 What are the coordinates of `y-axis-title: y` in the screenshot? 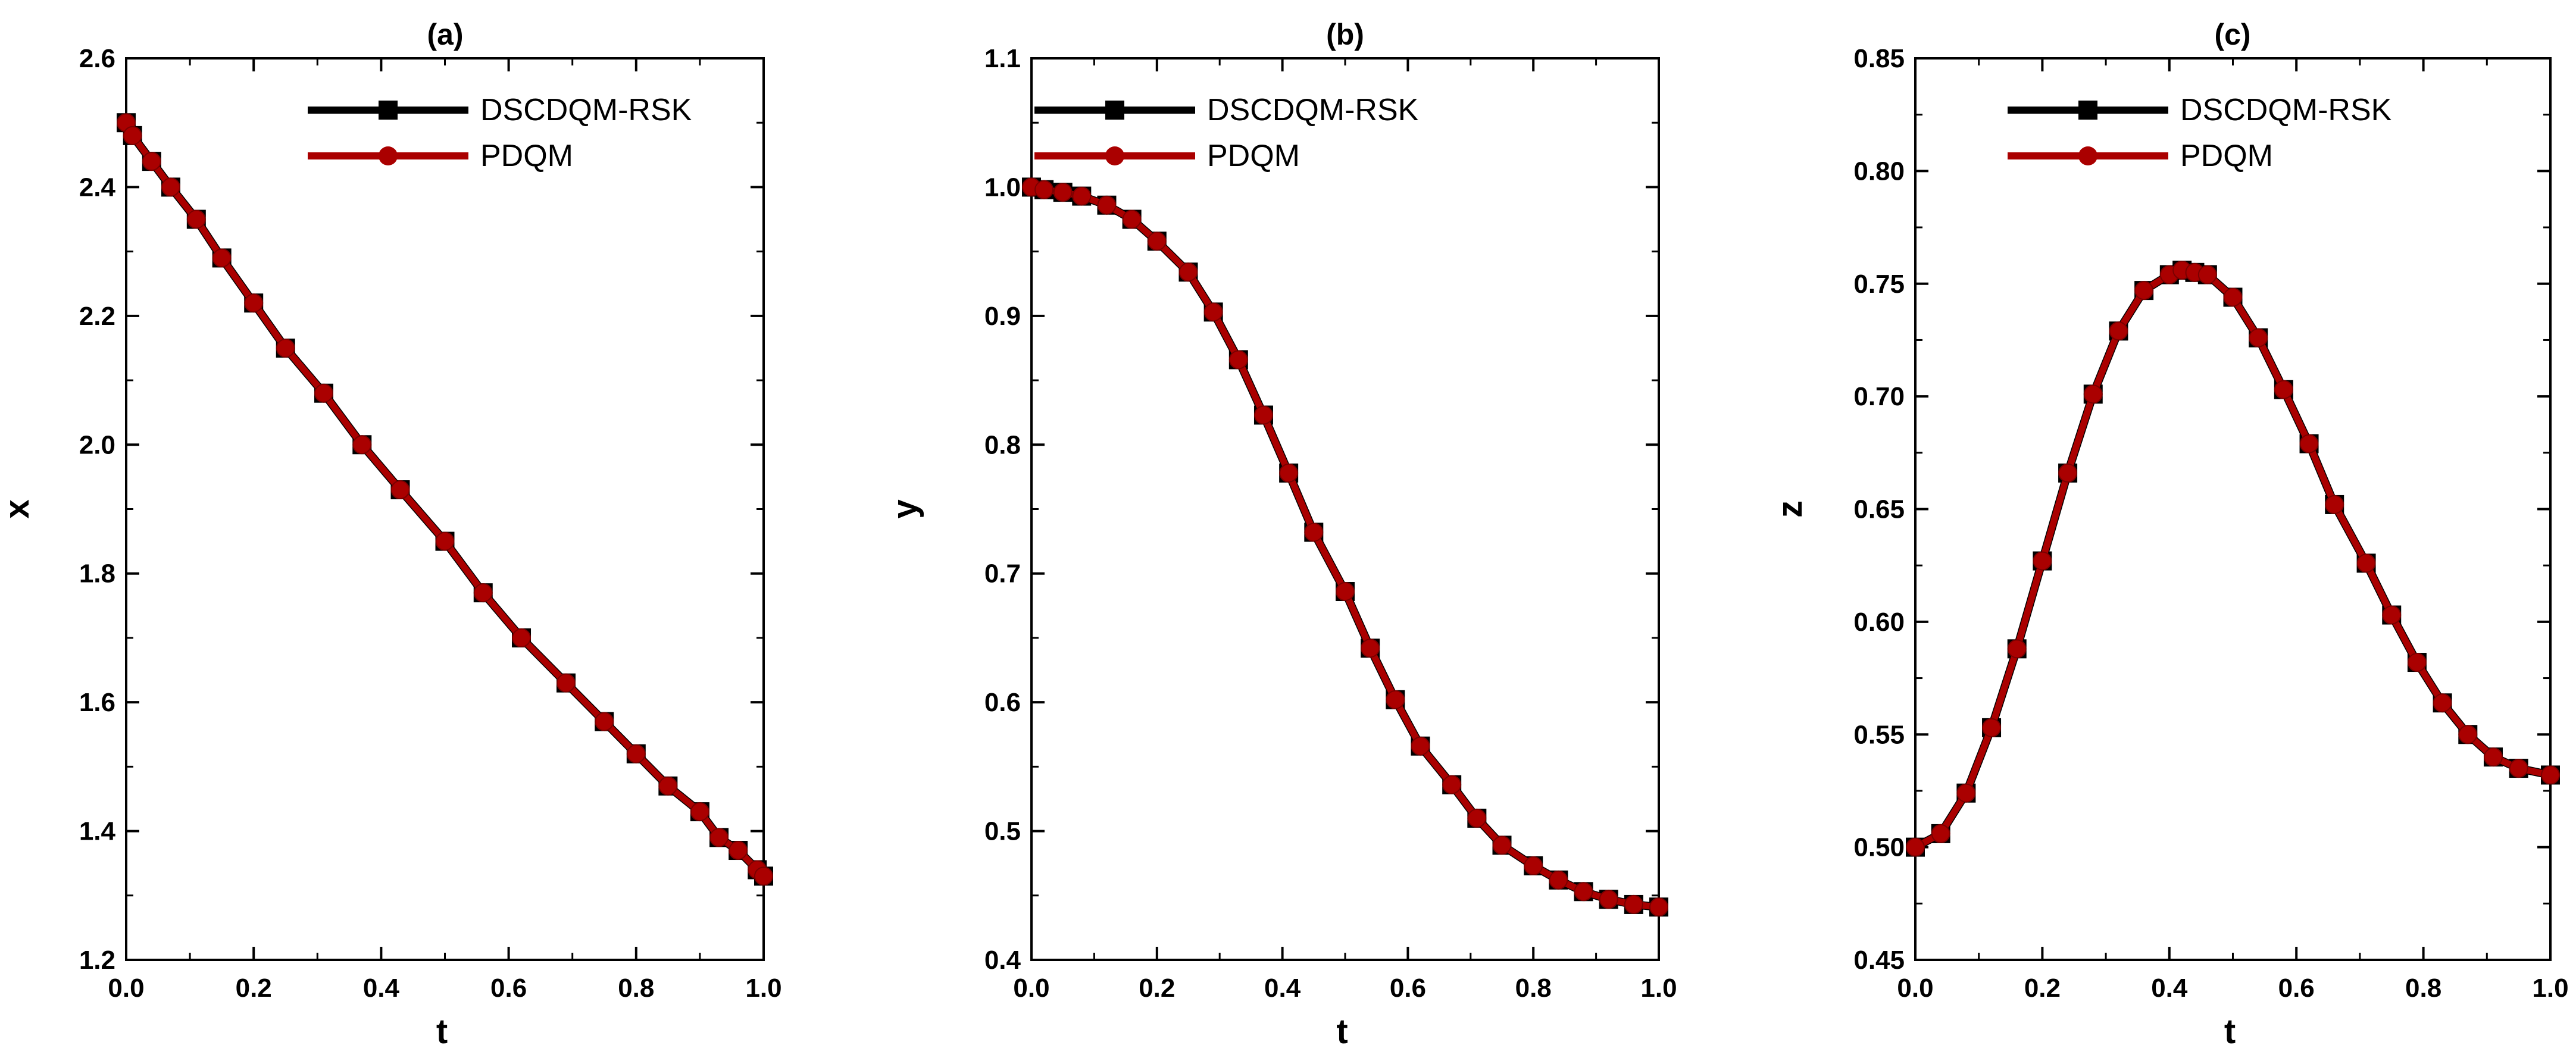 It's located at (905, 508).